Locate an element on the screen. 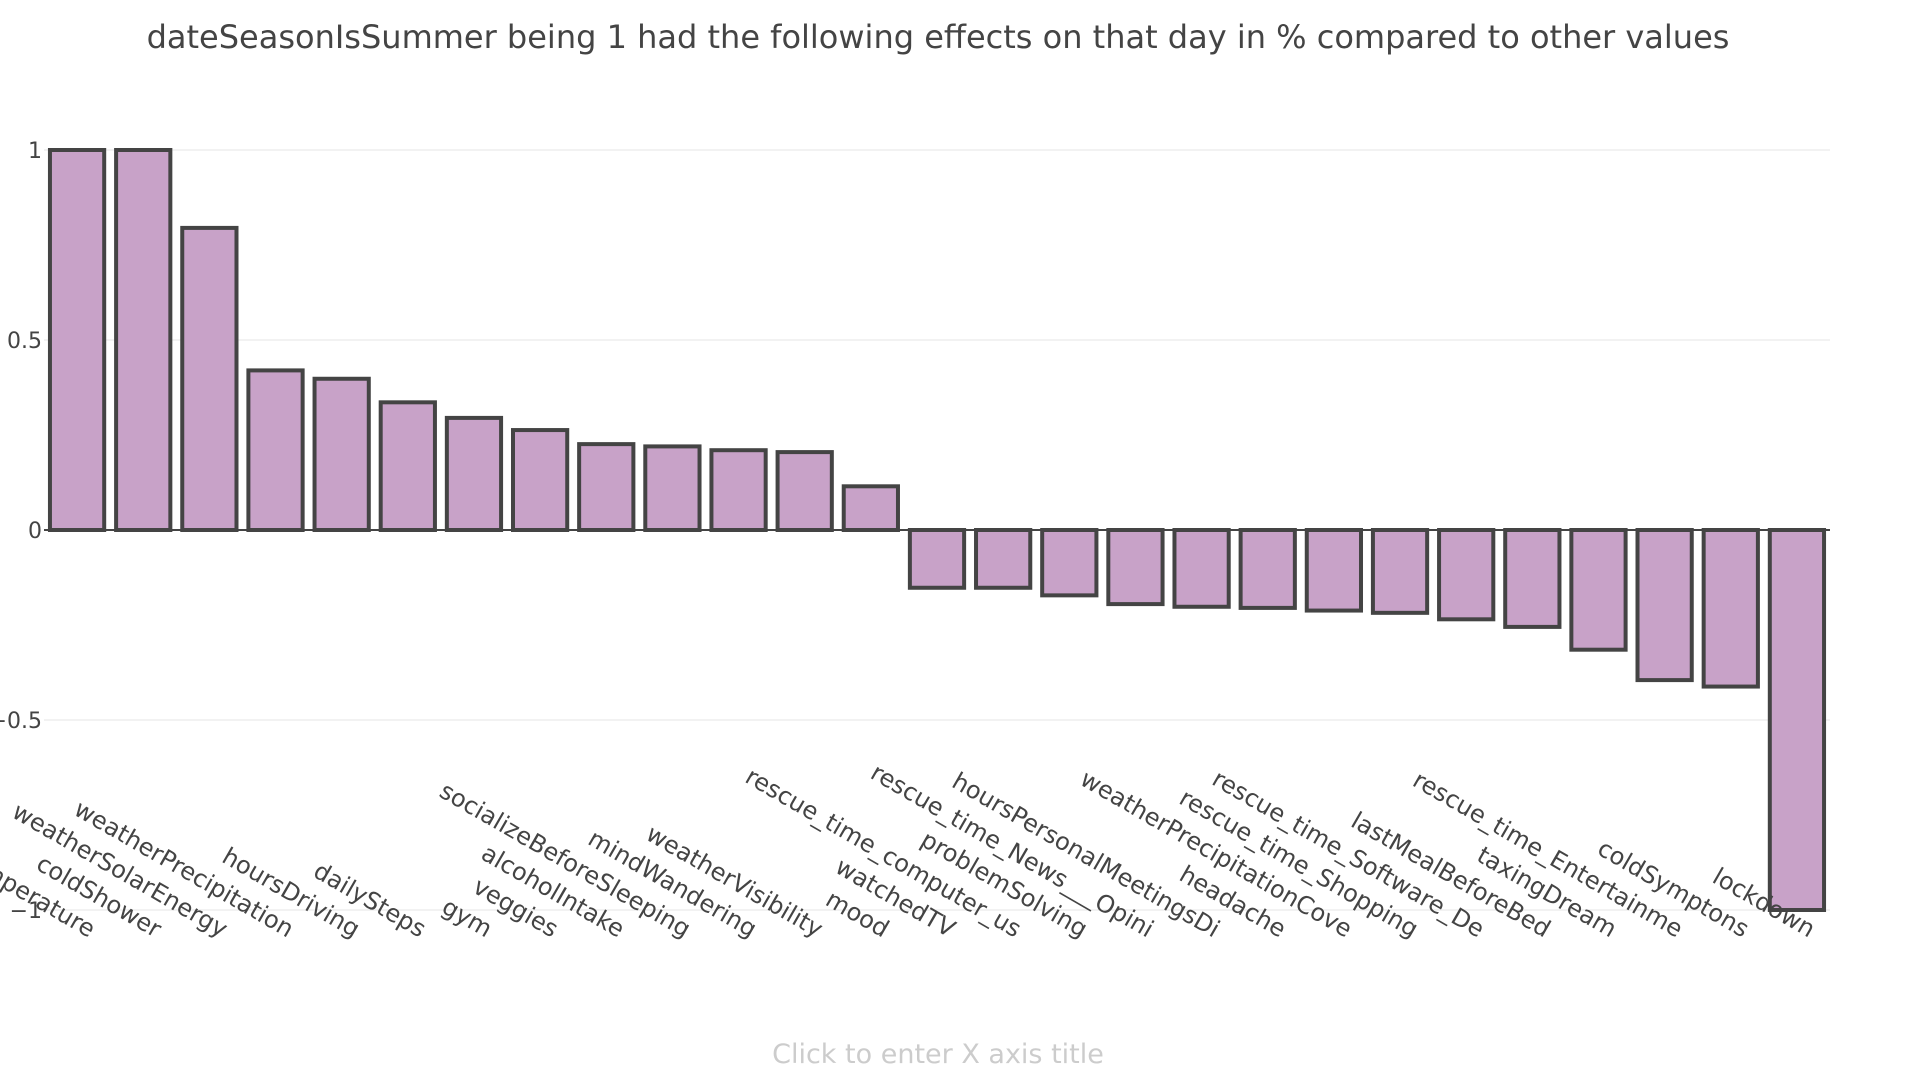  y-tick-label: −0.5 is located at coordinates (21, 721).